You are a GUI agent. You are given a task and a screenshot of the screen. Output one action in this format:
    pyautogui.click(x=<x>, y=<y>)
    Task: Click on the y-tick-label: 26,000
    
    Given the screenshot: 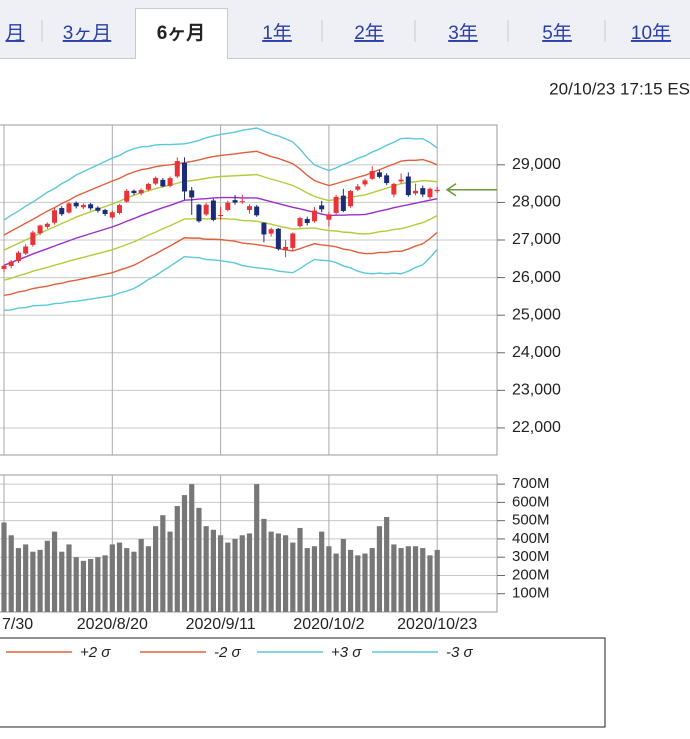 What is the action you would take?
    pyautogui.click(x=536, y=277)
    